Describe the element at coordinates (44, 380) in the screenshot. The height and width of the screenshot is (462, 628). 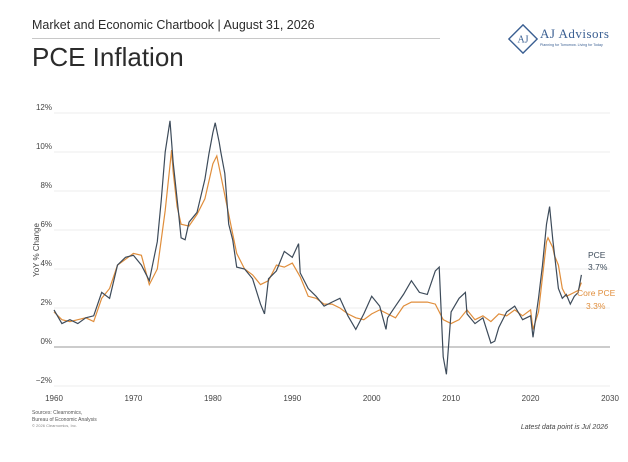
I see `y-tick-label: −2%` at that location.